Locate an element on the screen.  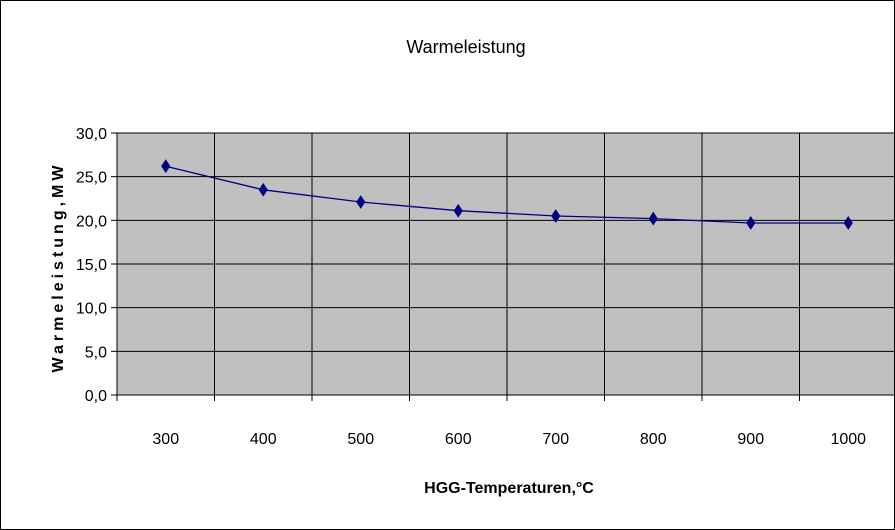
x-tick-label: 700 is located at coordinates (555, 439).